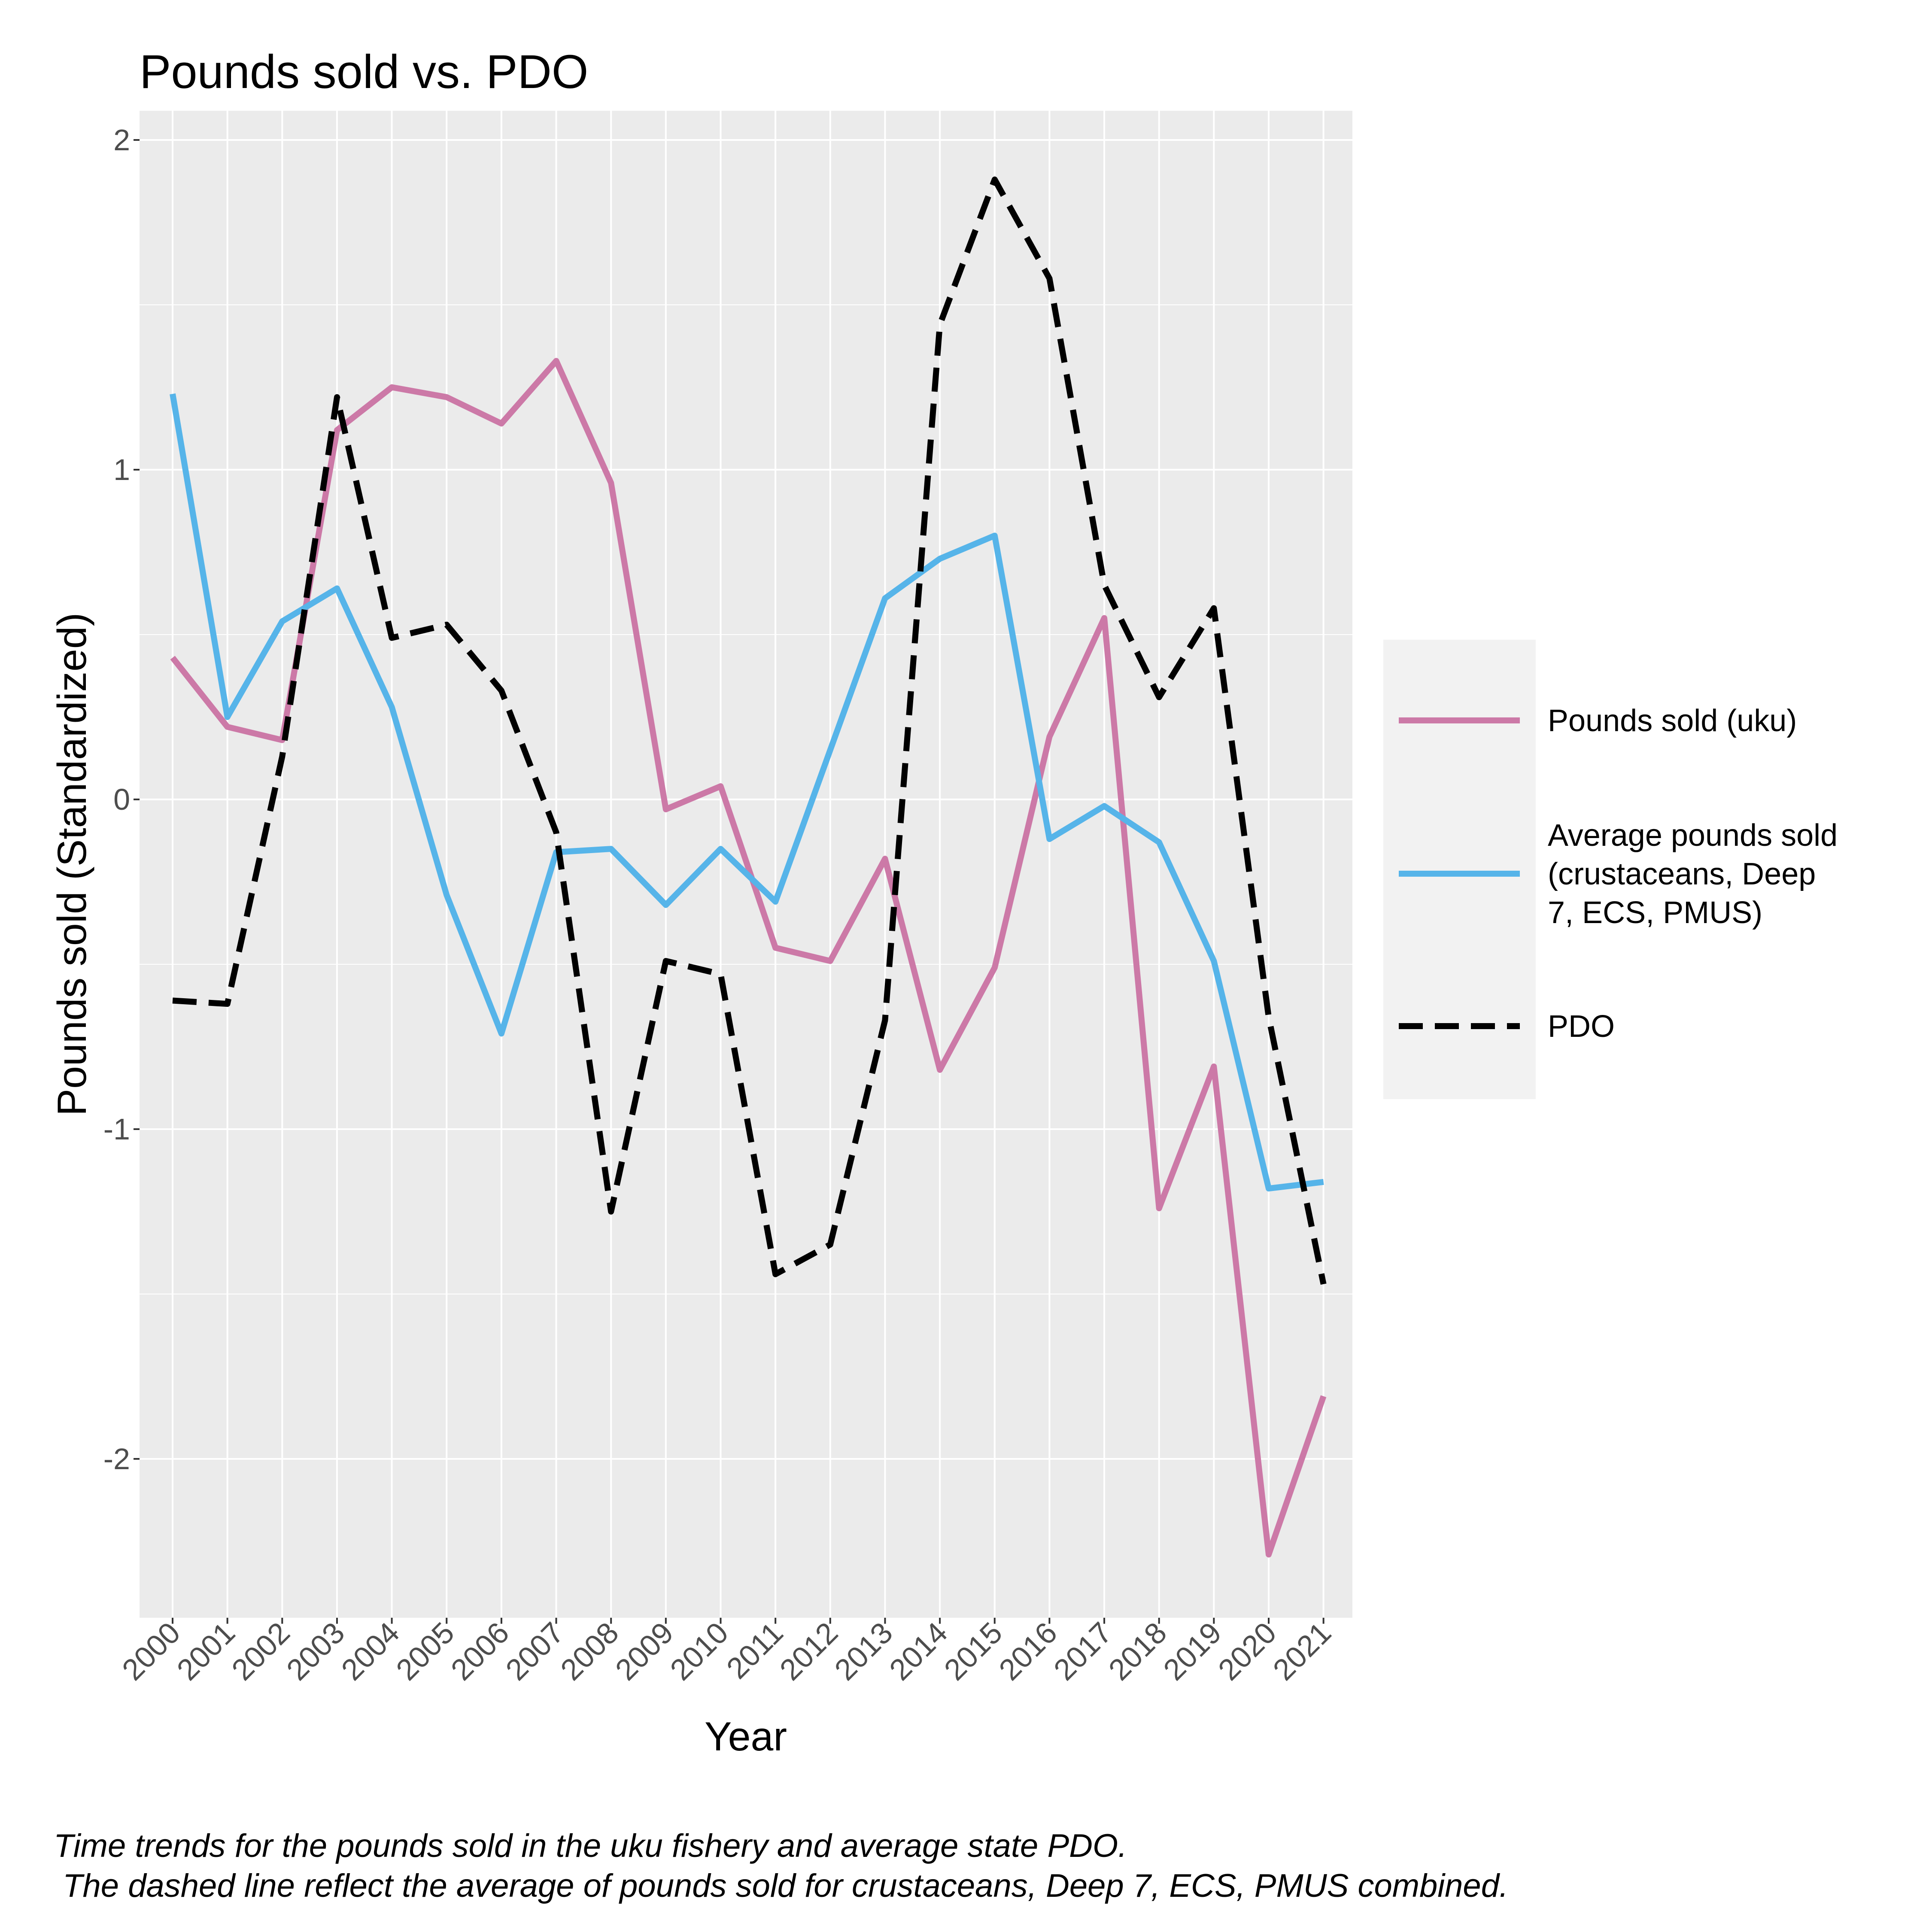 The width and height of the screenshot is (1932, 1932). What do you see at coordinates (370, 1651) in the screenshot?
I see `x-tick-label: 2004` at bounding box center [370, 1651].